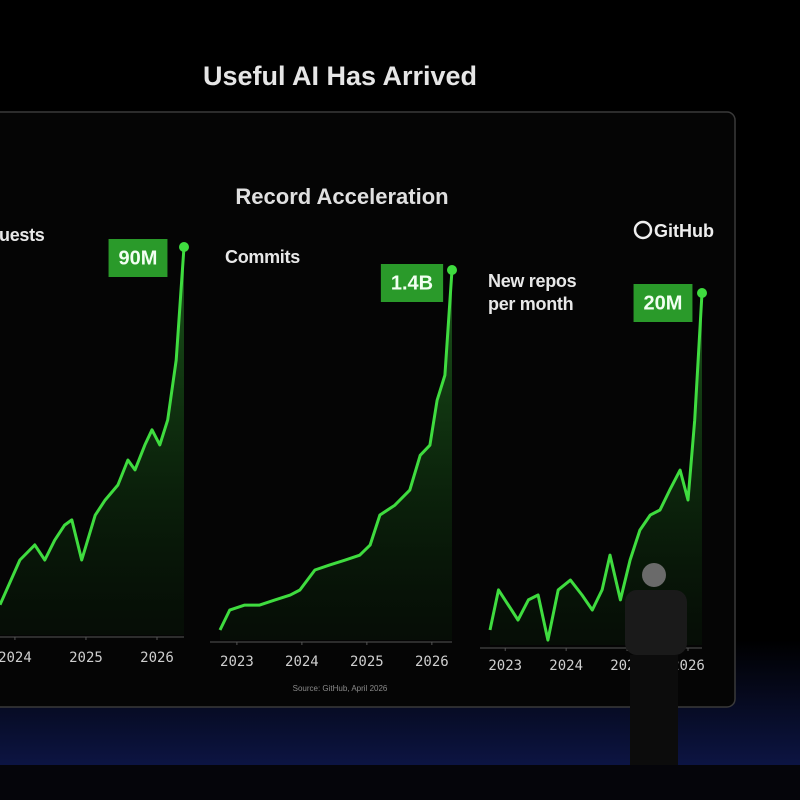  I want to click on value-label: 20M, so click(663, 303).